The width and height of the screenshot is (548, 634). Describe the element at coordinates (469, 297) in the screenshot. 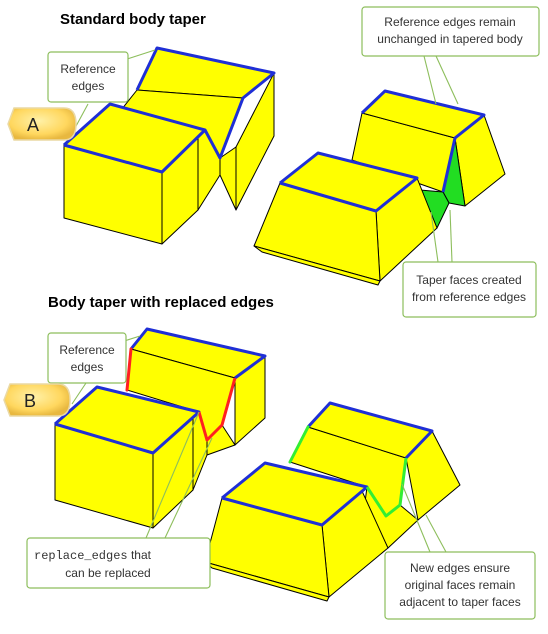

I see `callout-line: from reference edges` at that location.